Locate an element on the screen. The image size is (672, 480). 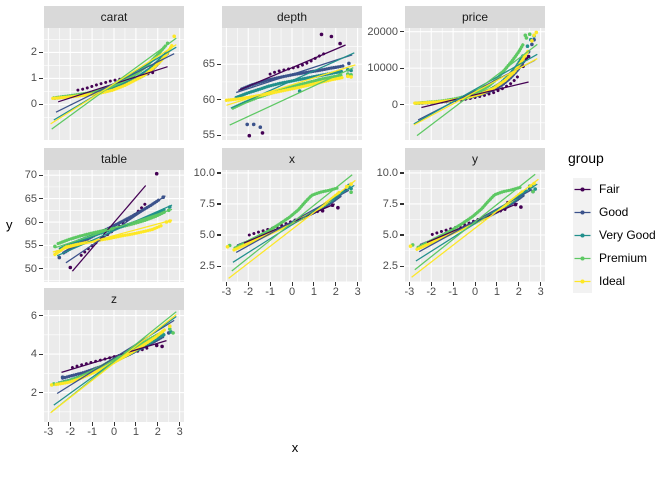
legend-key-ideal is located at coordinates (582, 281).